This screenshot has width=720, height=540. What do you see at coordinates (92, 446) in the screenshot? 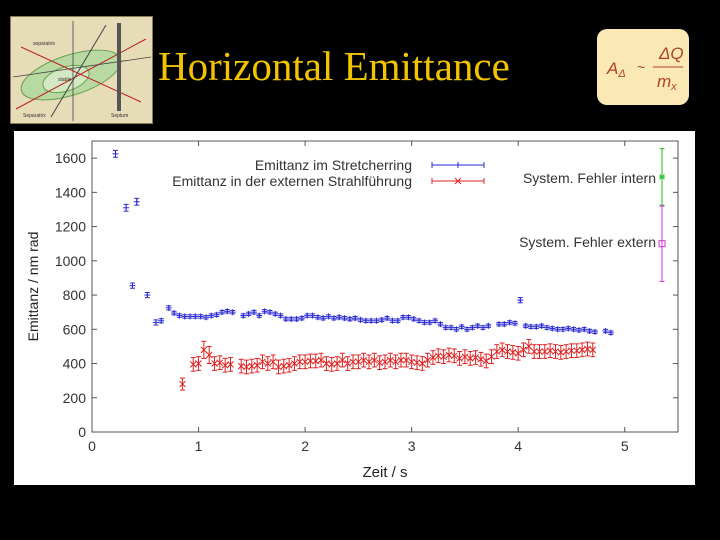
I see `x-tick-label: 0` at bounding box center [92, 446].